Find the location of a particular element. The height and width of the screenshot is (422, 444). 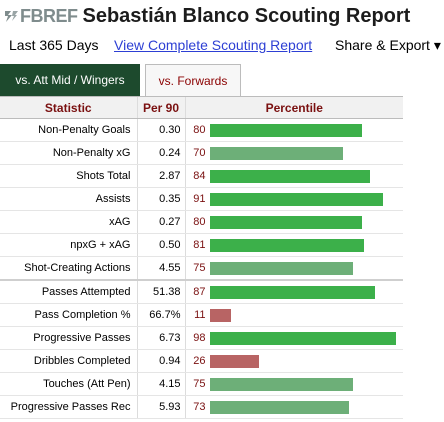

percentile-wrap: 87 is located at coordinates (295, 292).